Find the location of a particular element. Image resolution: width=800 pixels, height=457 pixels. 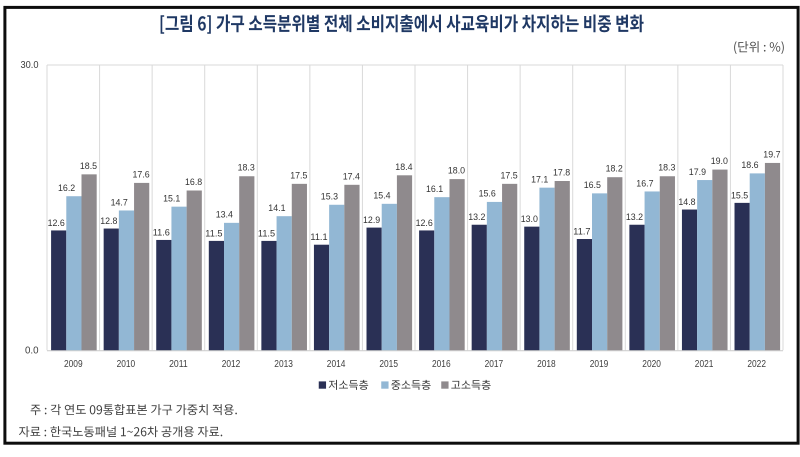

svg-text: 18.5 is located at coordinates (88, 166).